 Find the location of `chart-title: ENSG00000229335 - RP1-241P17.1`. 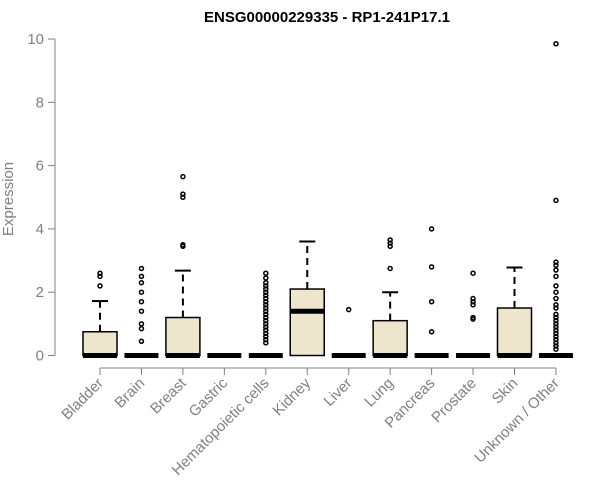

chart-title: ENSG00000229335 - RP1-241P17.1 is located at coordinates (327, 17).